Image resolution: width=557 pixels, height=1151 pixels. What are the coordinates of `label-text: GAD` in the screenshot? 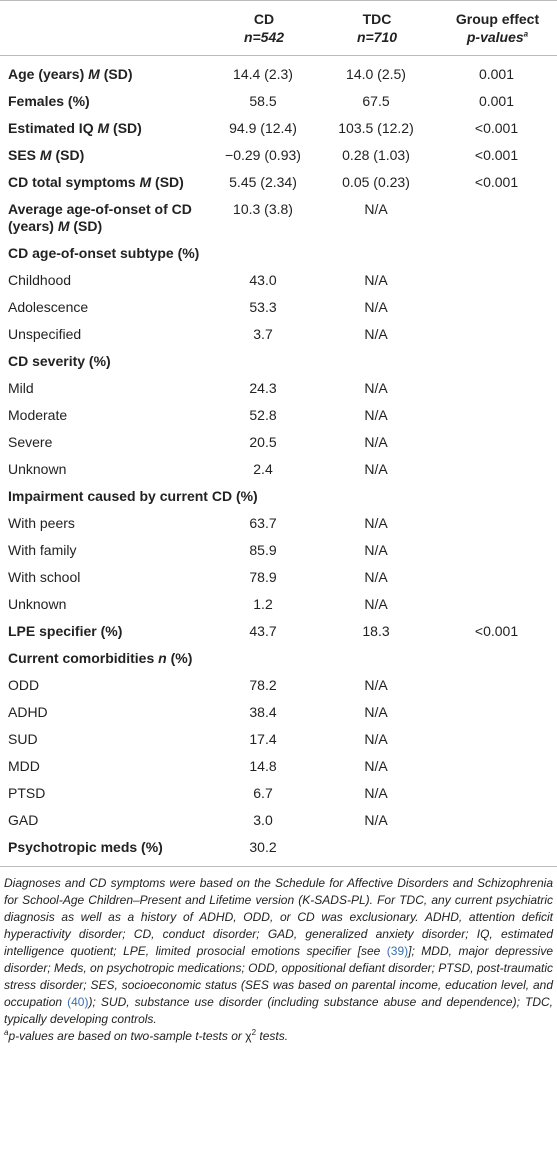 It's located at (23, 820).